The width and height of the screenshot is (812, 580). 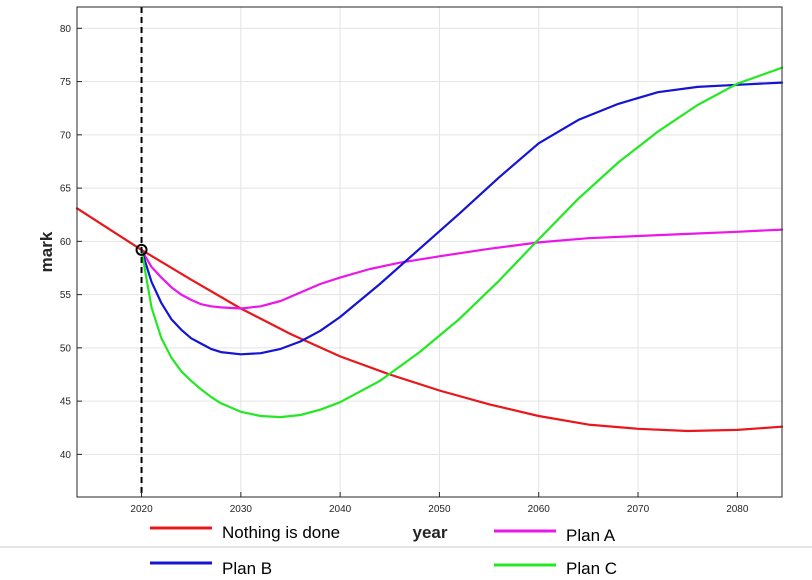 What do you see at coordinates (66, 242) in the screenshot?
I see `y-tick-label: 60` at bounding box center [66, 242].